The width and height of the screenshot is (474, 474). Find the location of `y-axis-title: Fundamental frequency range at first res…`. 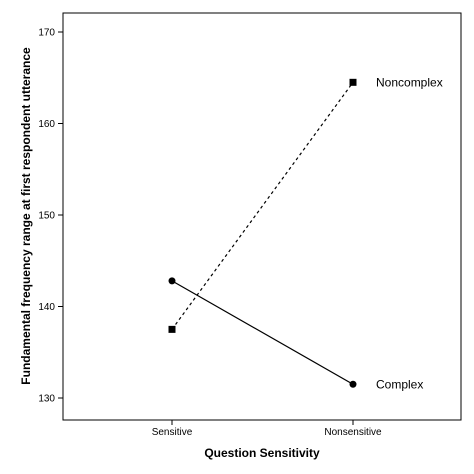

y-axis-title: Fundamental frequency range at first res… is located at coordinates (26, 216).